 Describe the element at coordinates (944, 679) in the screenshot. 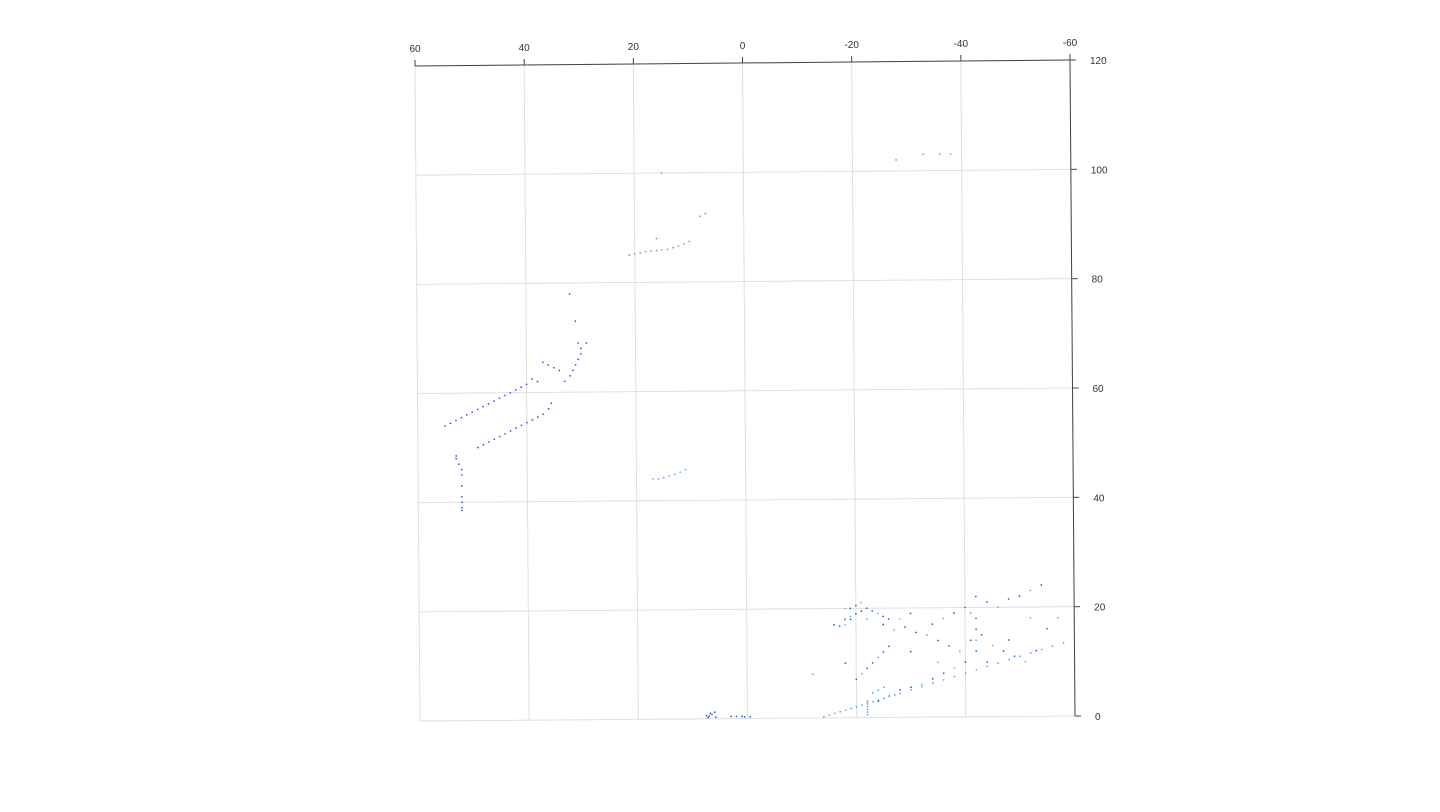

I see `cluster-curb-line-a` at that location.